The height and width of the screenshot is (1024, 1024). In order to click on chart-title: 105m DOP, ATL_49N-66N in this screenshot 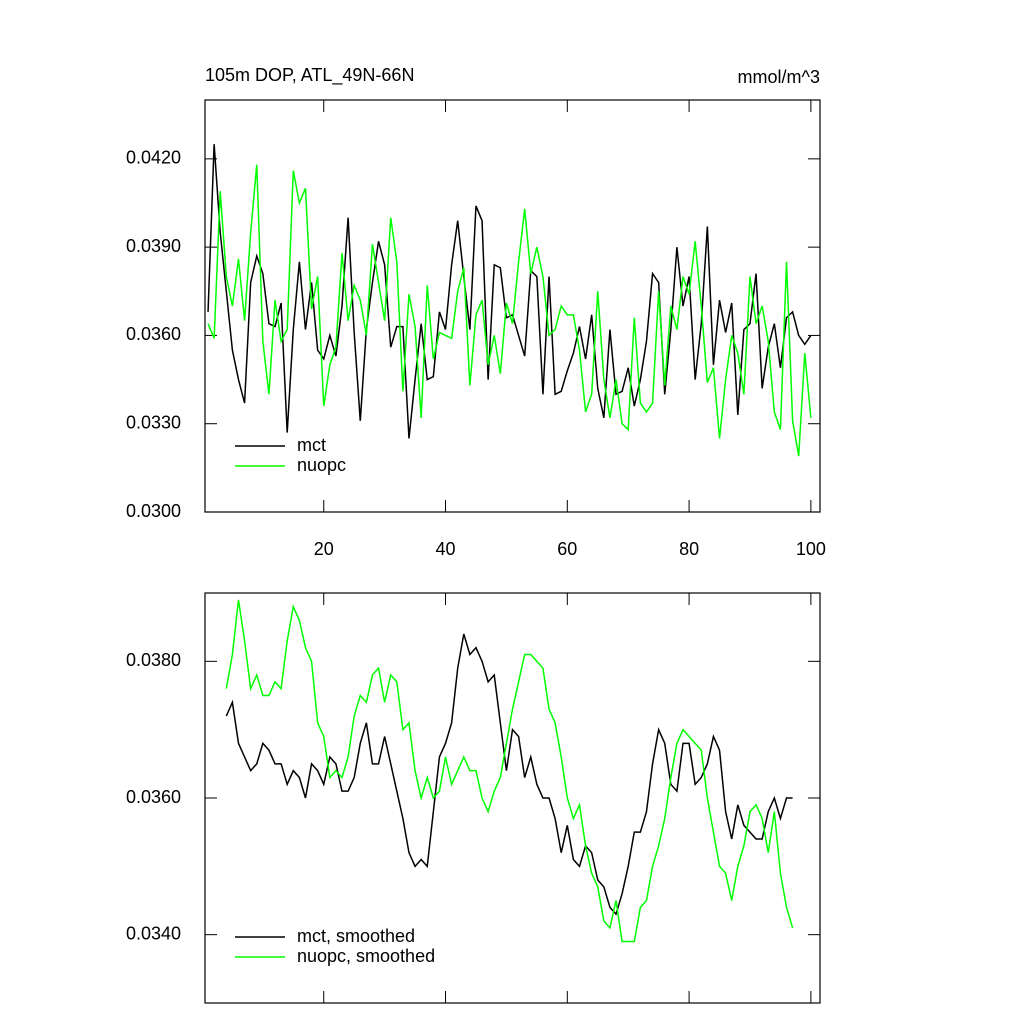, I will do `click(309, 75)`.